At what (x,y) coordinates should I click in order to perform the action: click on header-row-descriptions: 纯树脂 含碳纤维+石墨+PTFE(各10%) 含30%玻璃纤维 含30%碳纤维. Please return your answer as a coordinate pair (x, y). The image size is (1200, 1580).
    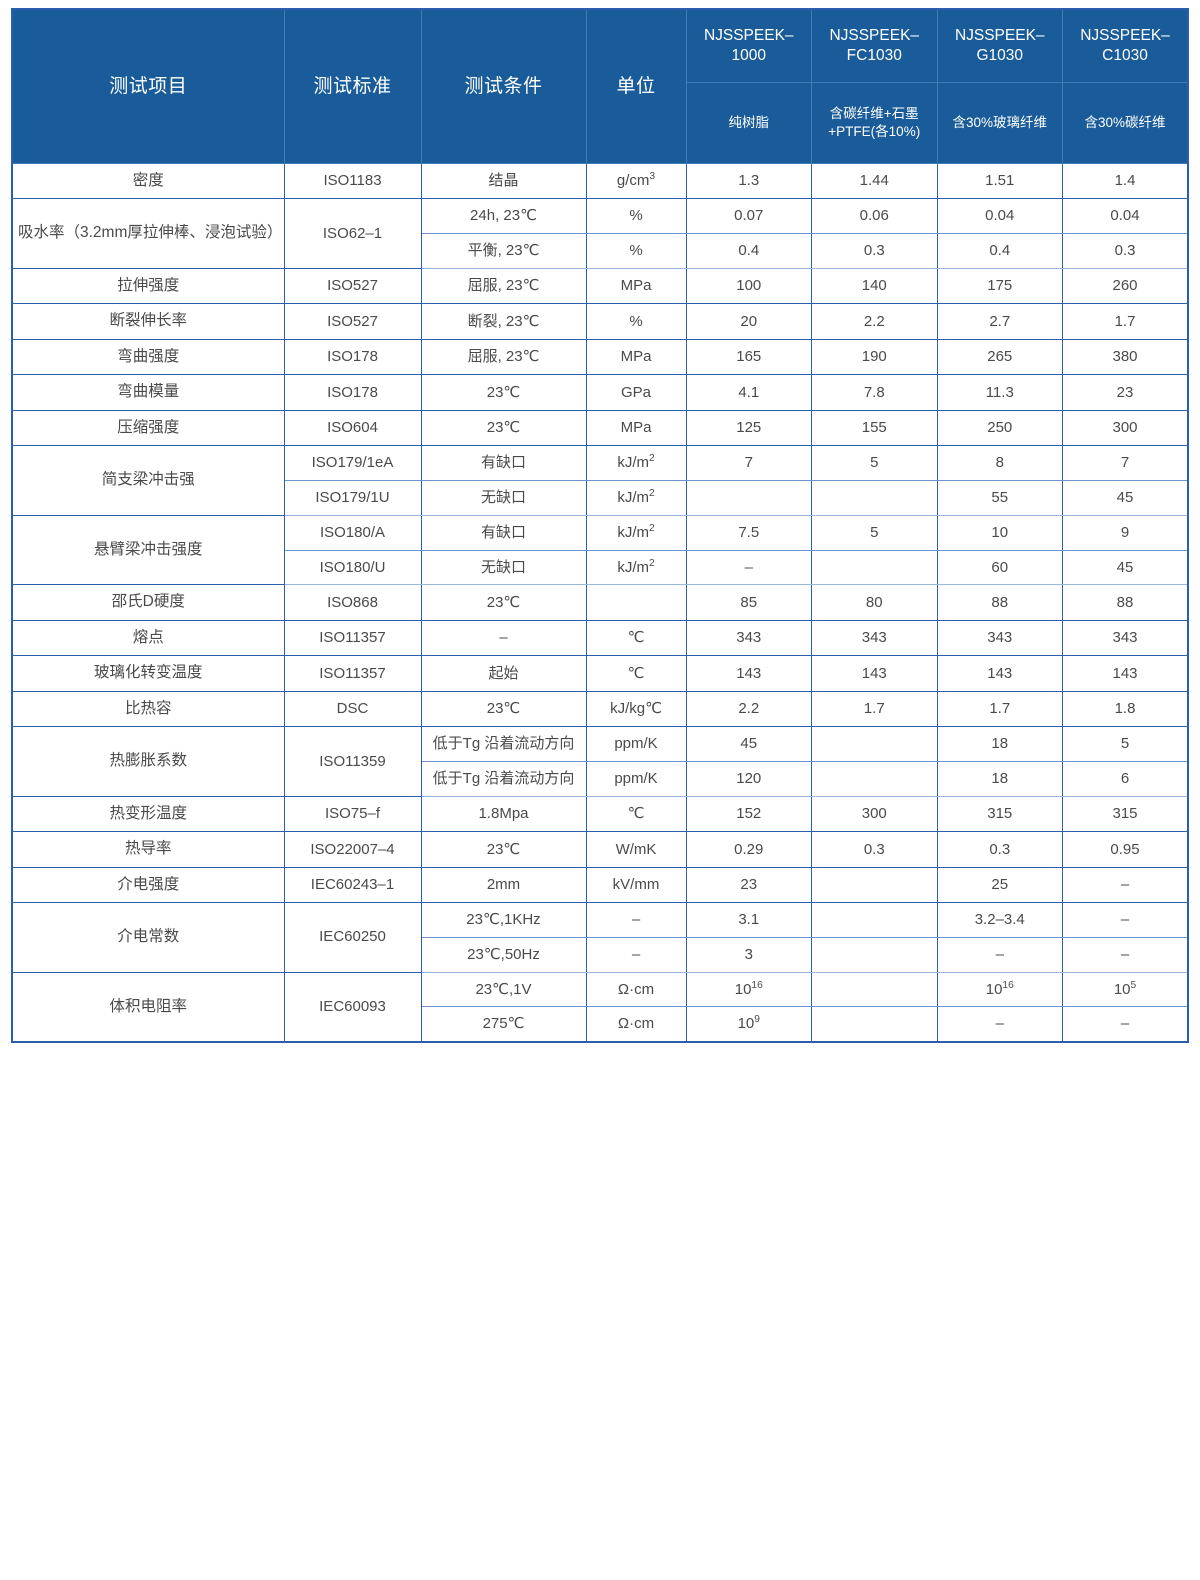
    Looking at the image, I should click on (600, 123).